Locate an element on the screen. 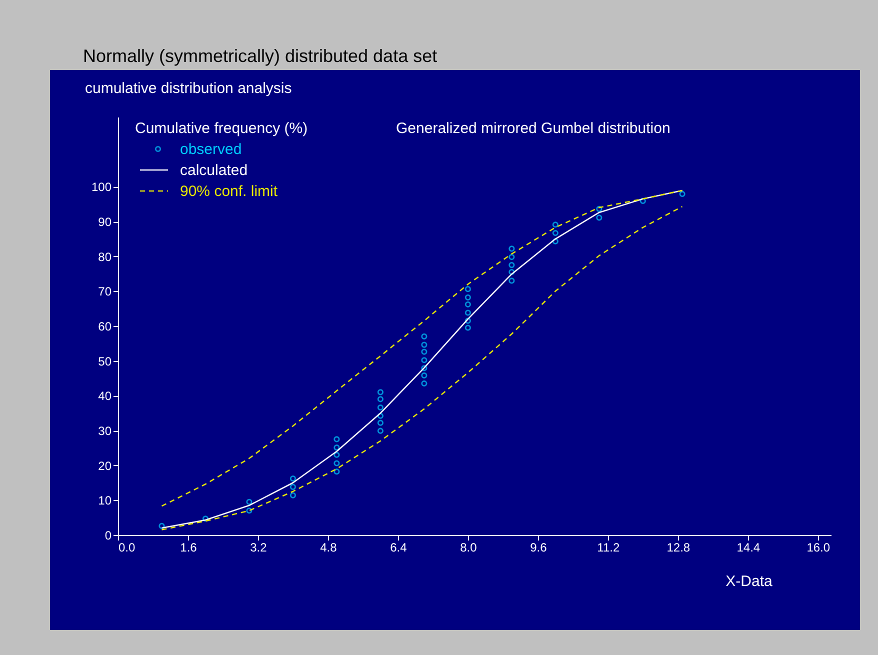 The width and height of the screenshot is (878, 655). x-tick-label: 12.8 is located at coordinates (678, 547).